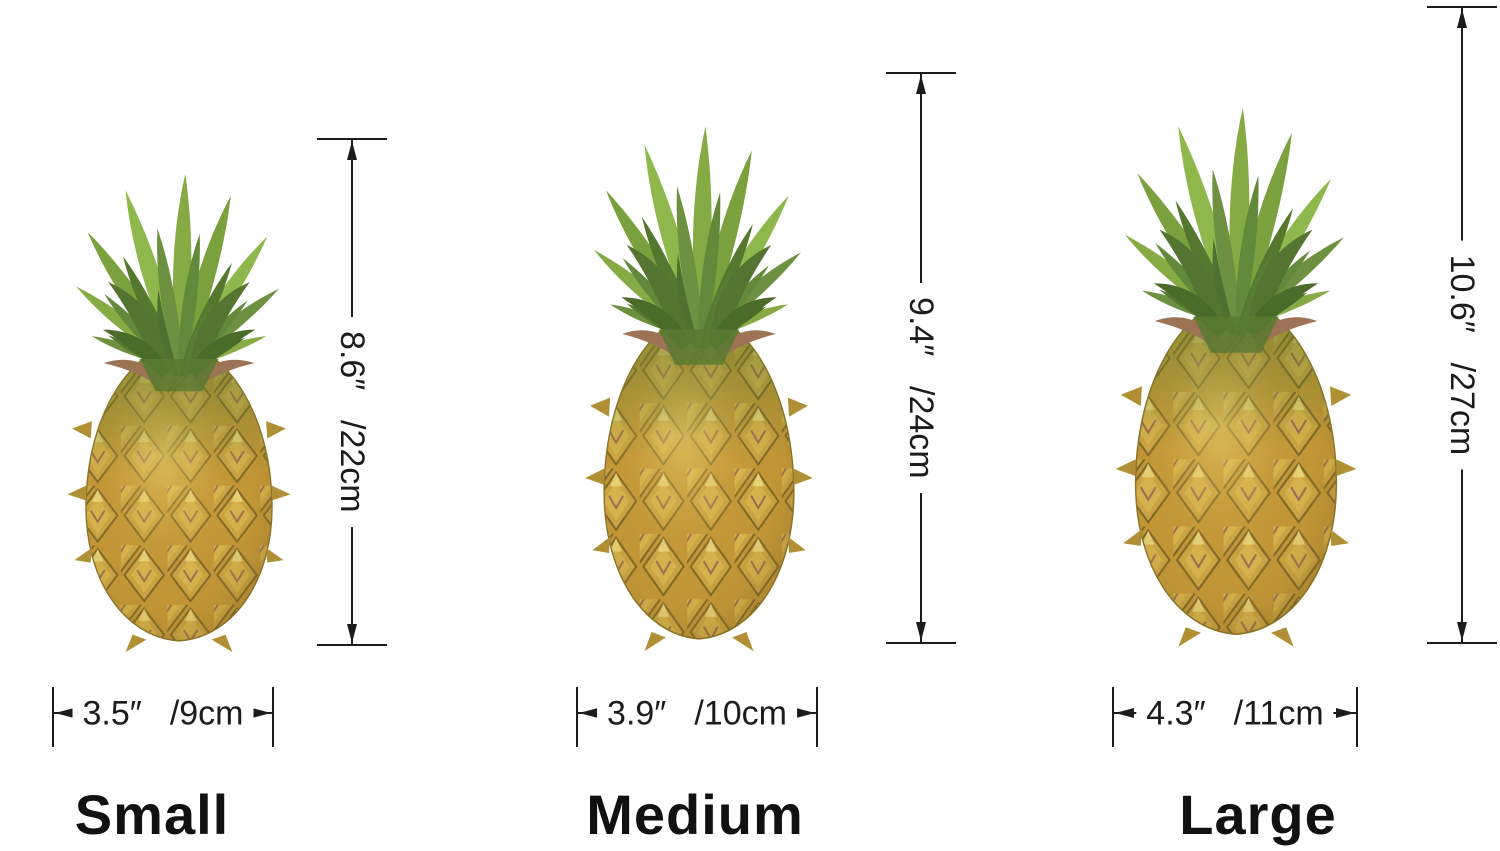 Image resolution: width=1500 pixels, height=851 pixels. I want to click on width-label-medium: 3.9″ /10cm, so click(697, 714).